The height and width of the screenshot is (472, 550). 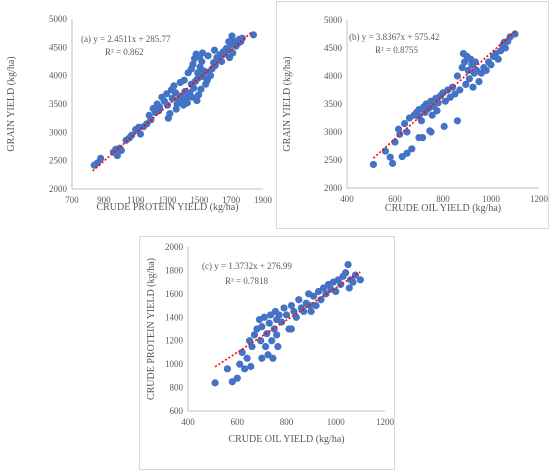 I want to click on y-tick-label: 1200, so click(x=174, y=341).